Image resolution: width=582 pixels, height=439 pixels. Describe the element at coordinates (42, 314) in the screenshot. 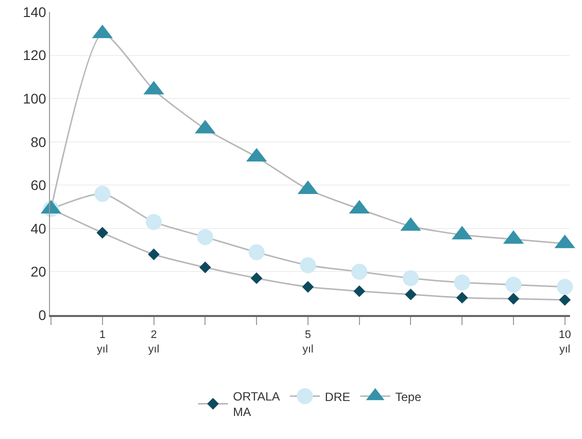

I see `y-tick-label: 0` at that location.